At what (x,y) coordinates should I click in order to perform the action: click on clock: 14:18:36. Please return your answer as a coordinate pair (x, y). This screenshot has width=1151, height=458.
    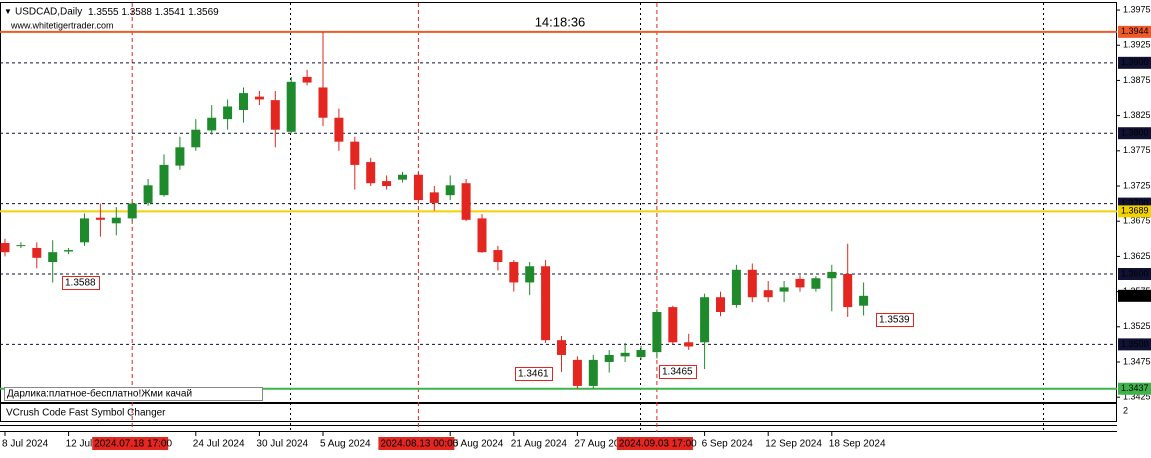
    Looking at the image, I should click on (560, 21).